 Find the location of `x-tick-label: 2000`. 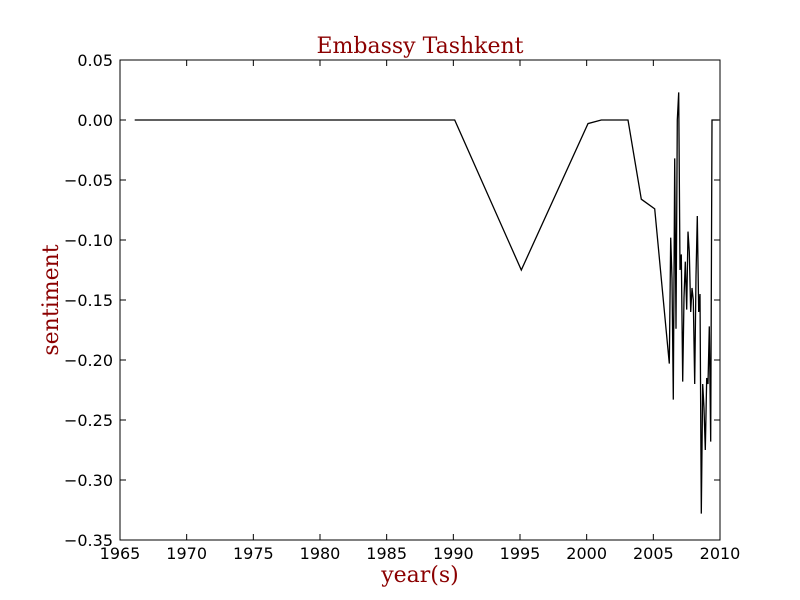

x-tick-label: 2000 is located at coordinates (586, 553).